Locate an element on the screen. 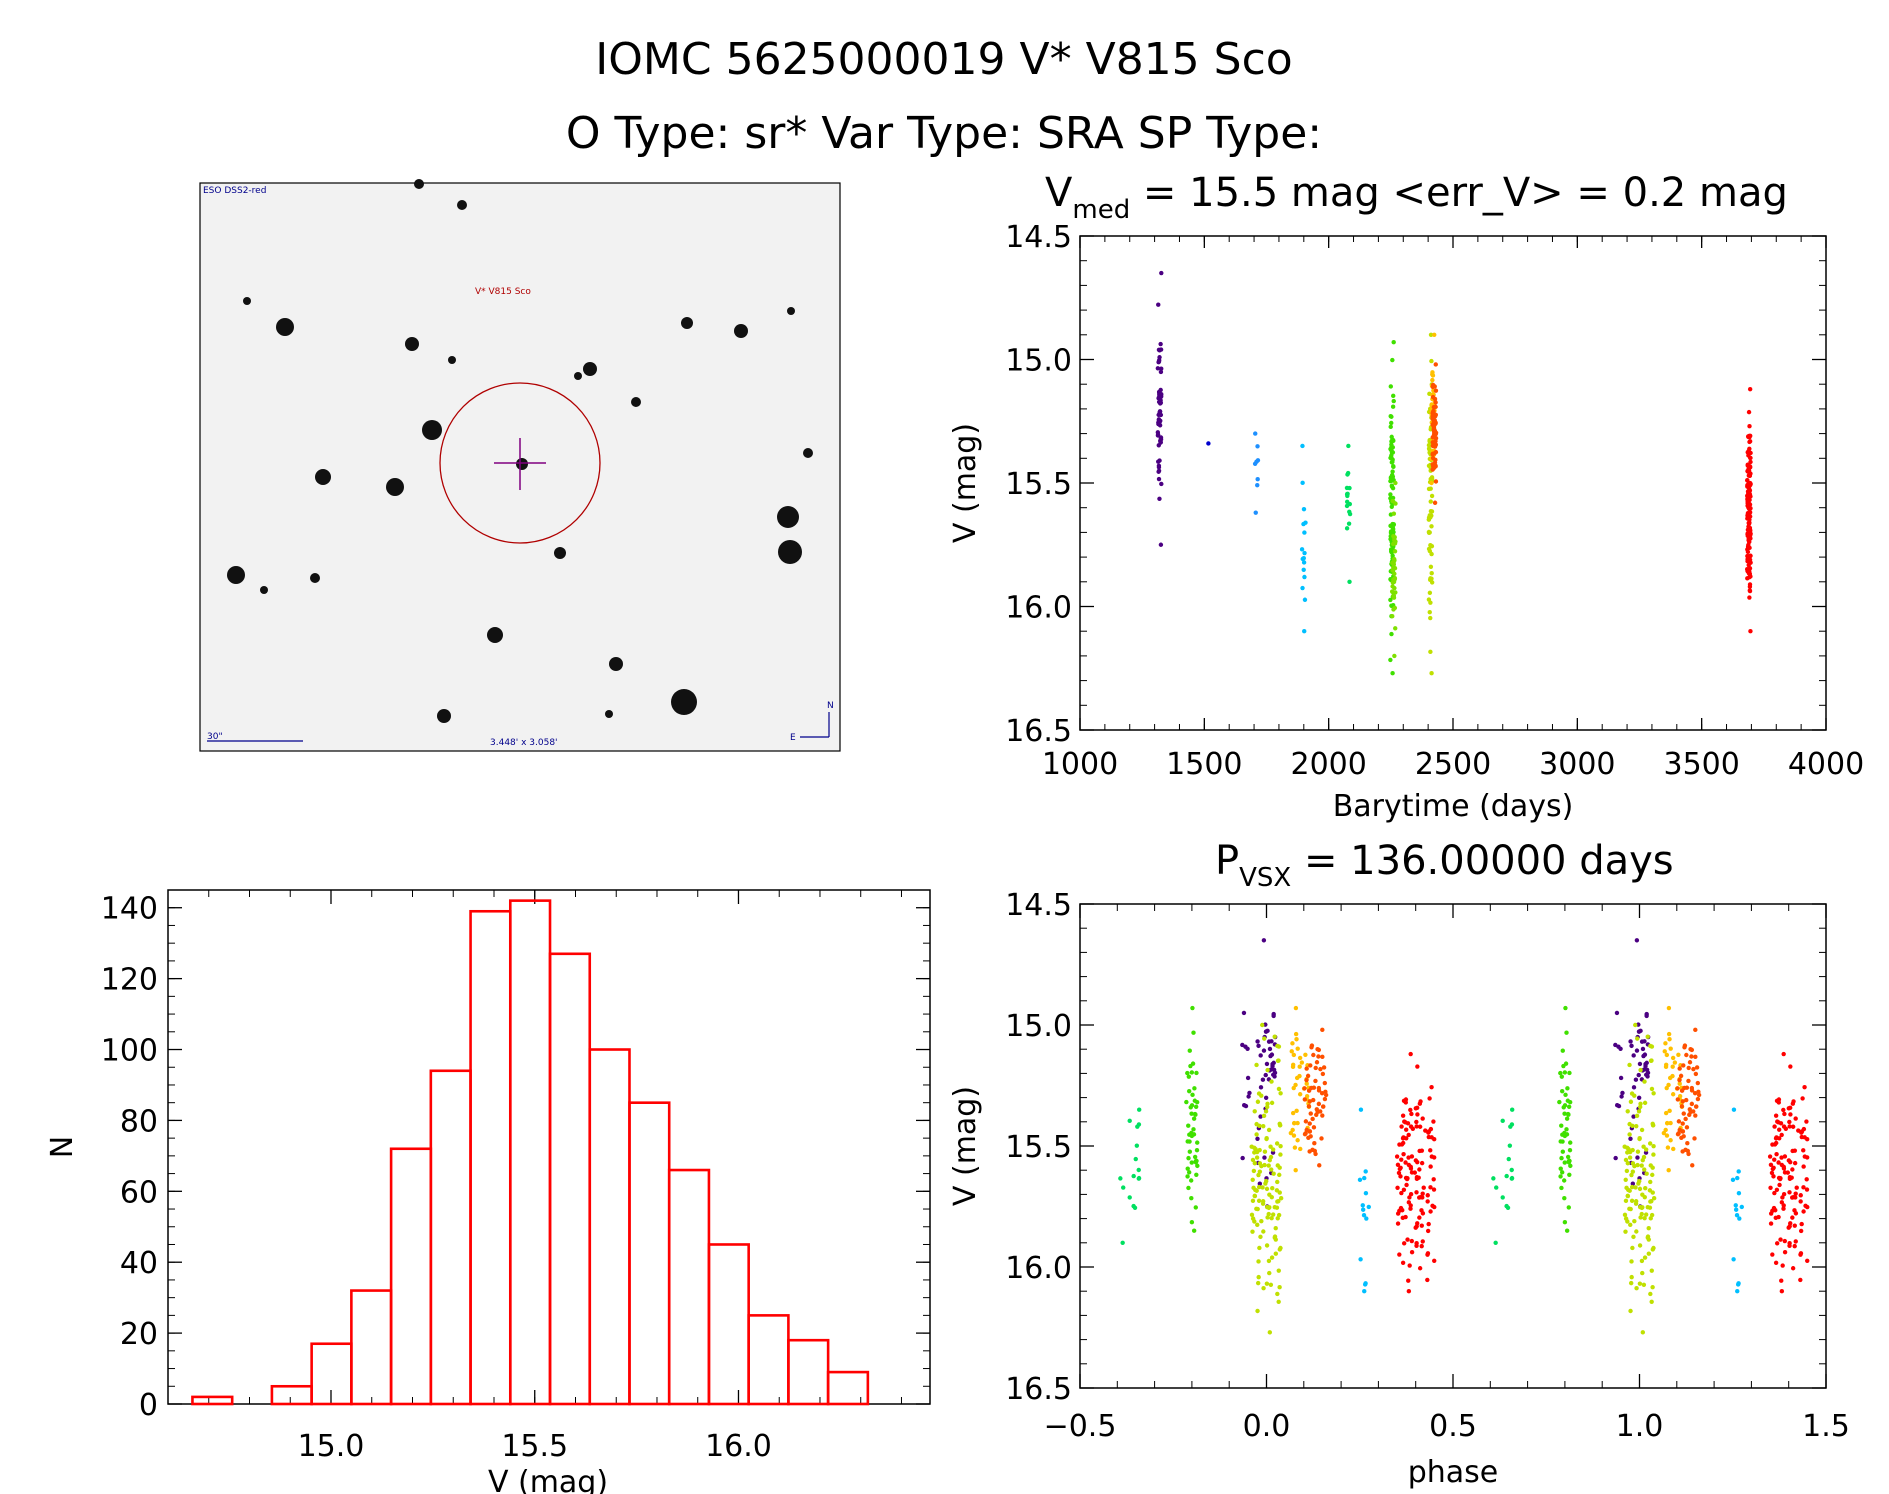 The width and height of the screenshot is (1889, 1494). lc-xtick-label: 4000 is located at coordinates (1826, 764).